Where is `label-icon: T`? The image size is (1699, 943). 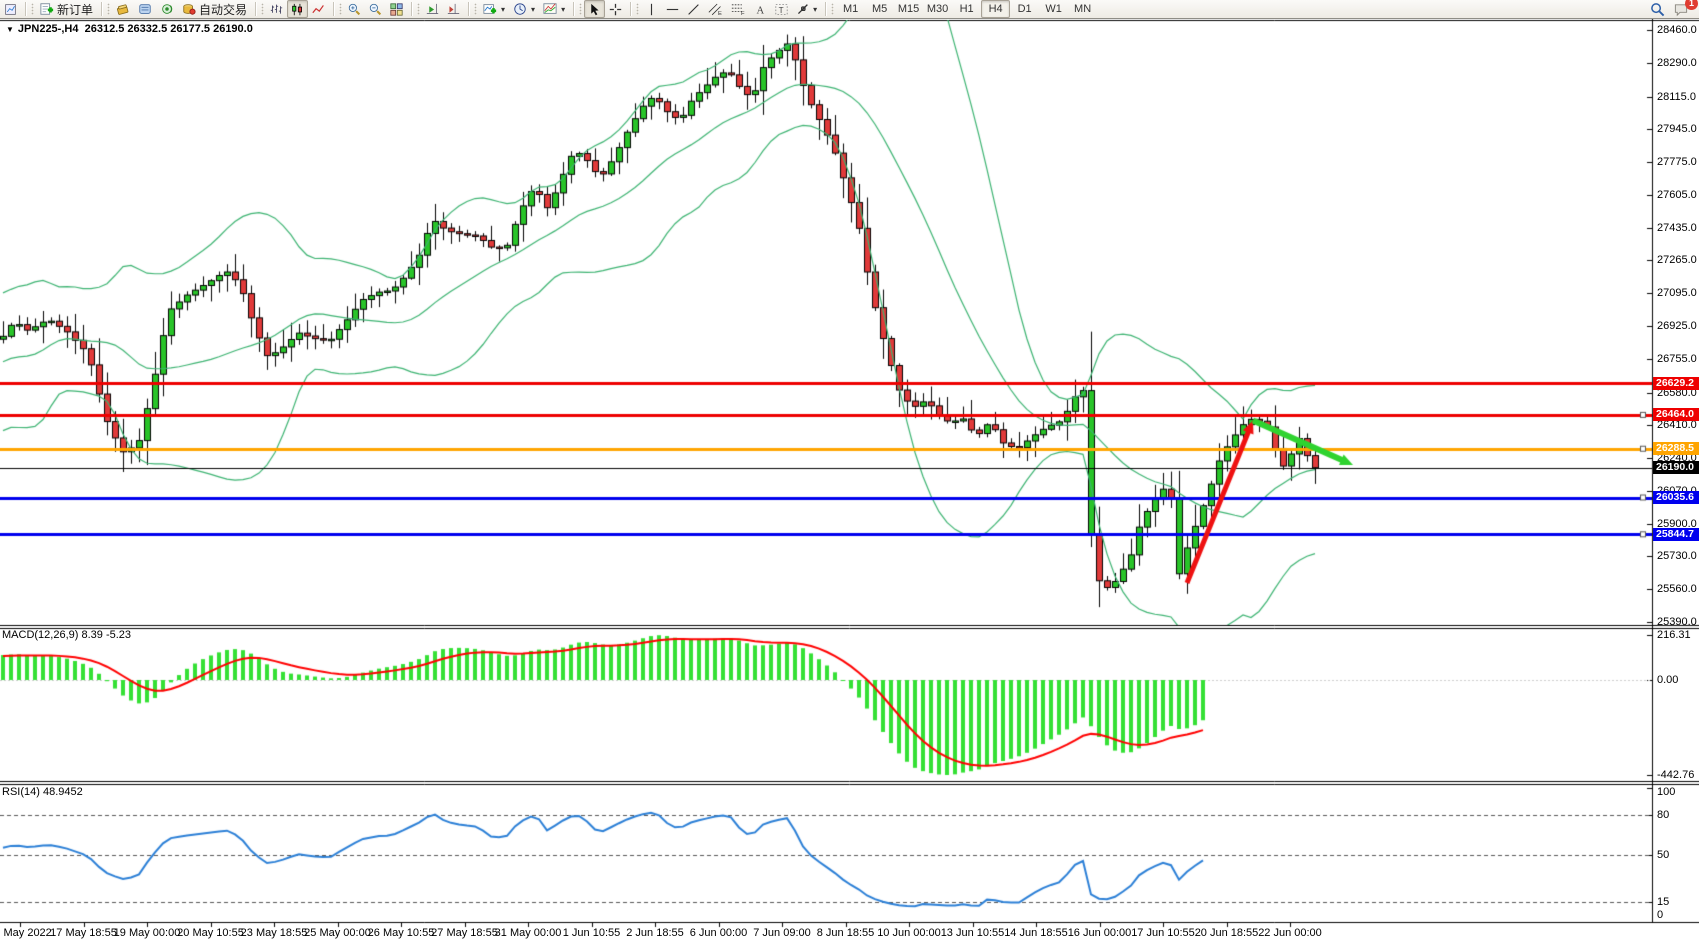
label-icon: T is located at coordinates (781, 9).